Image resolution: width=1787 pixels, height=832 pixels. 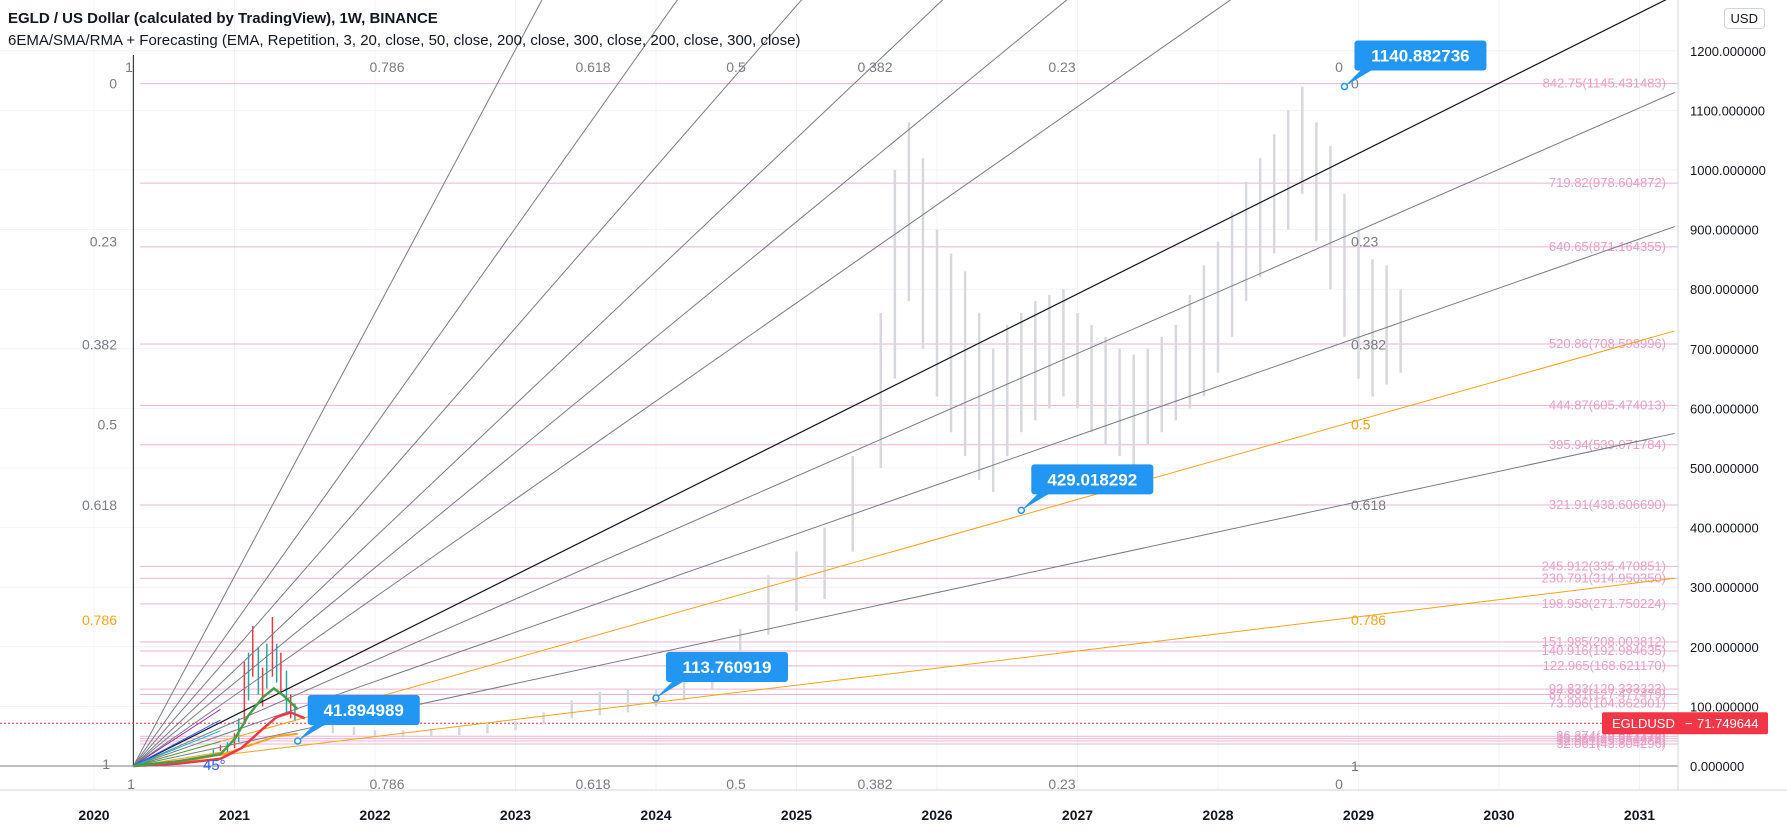 What do you see at coordinates (1498, 815) in the screenshot?
I see `x-tick-2030: 2030` at bounding box center [1498, 815].